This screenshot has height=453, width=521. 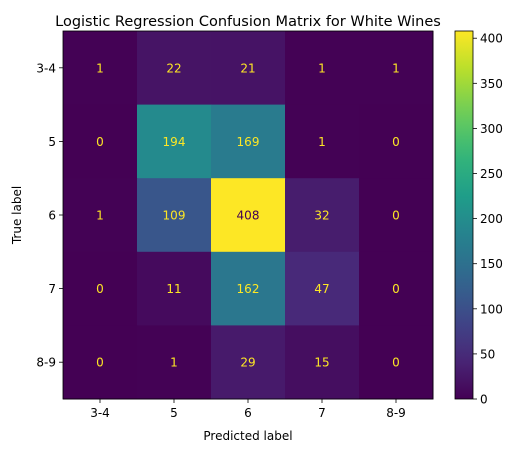 What do you see at coordinates (491, 39) in the screenshot?
I see `colorbar-tick-label: 400` at bounding box center [491, 39].